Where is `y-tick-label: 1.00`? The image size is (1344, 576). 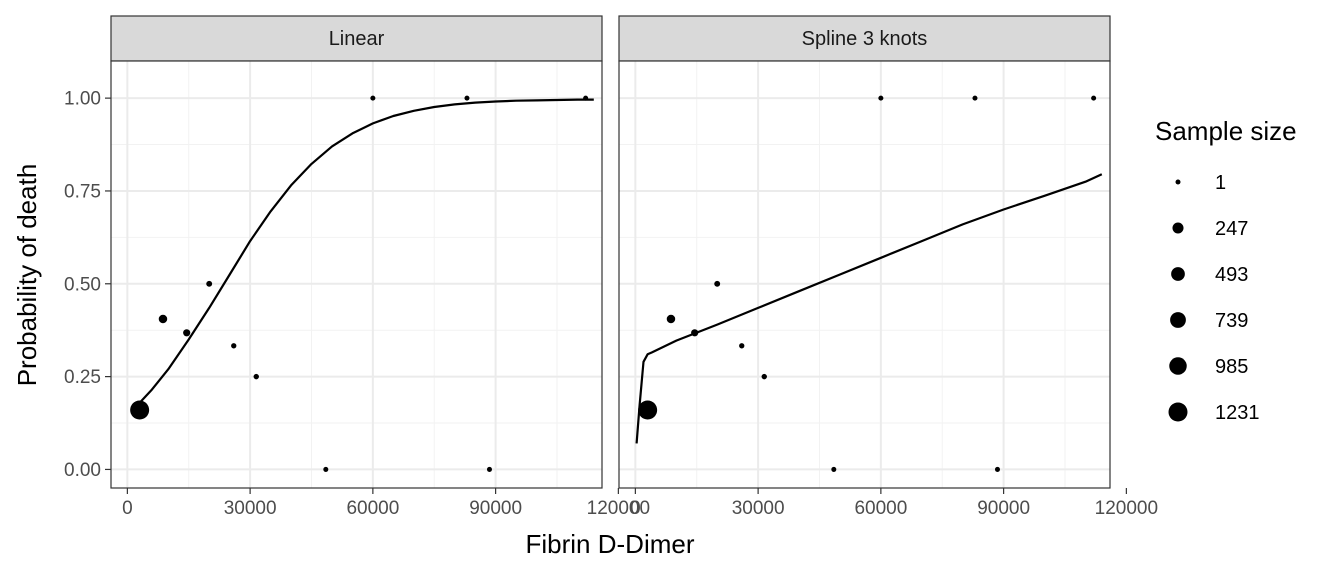 y-tick-label: 1.00 is located at coordinates (82, 99).